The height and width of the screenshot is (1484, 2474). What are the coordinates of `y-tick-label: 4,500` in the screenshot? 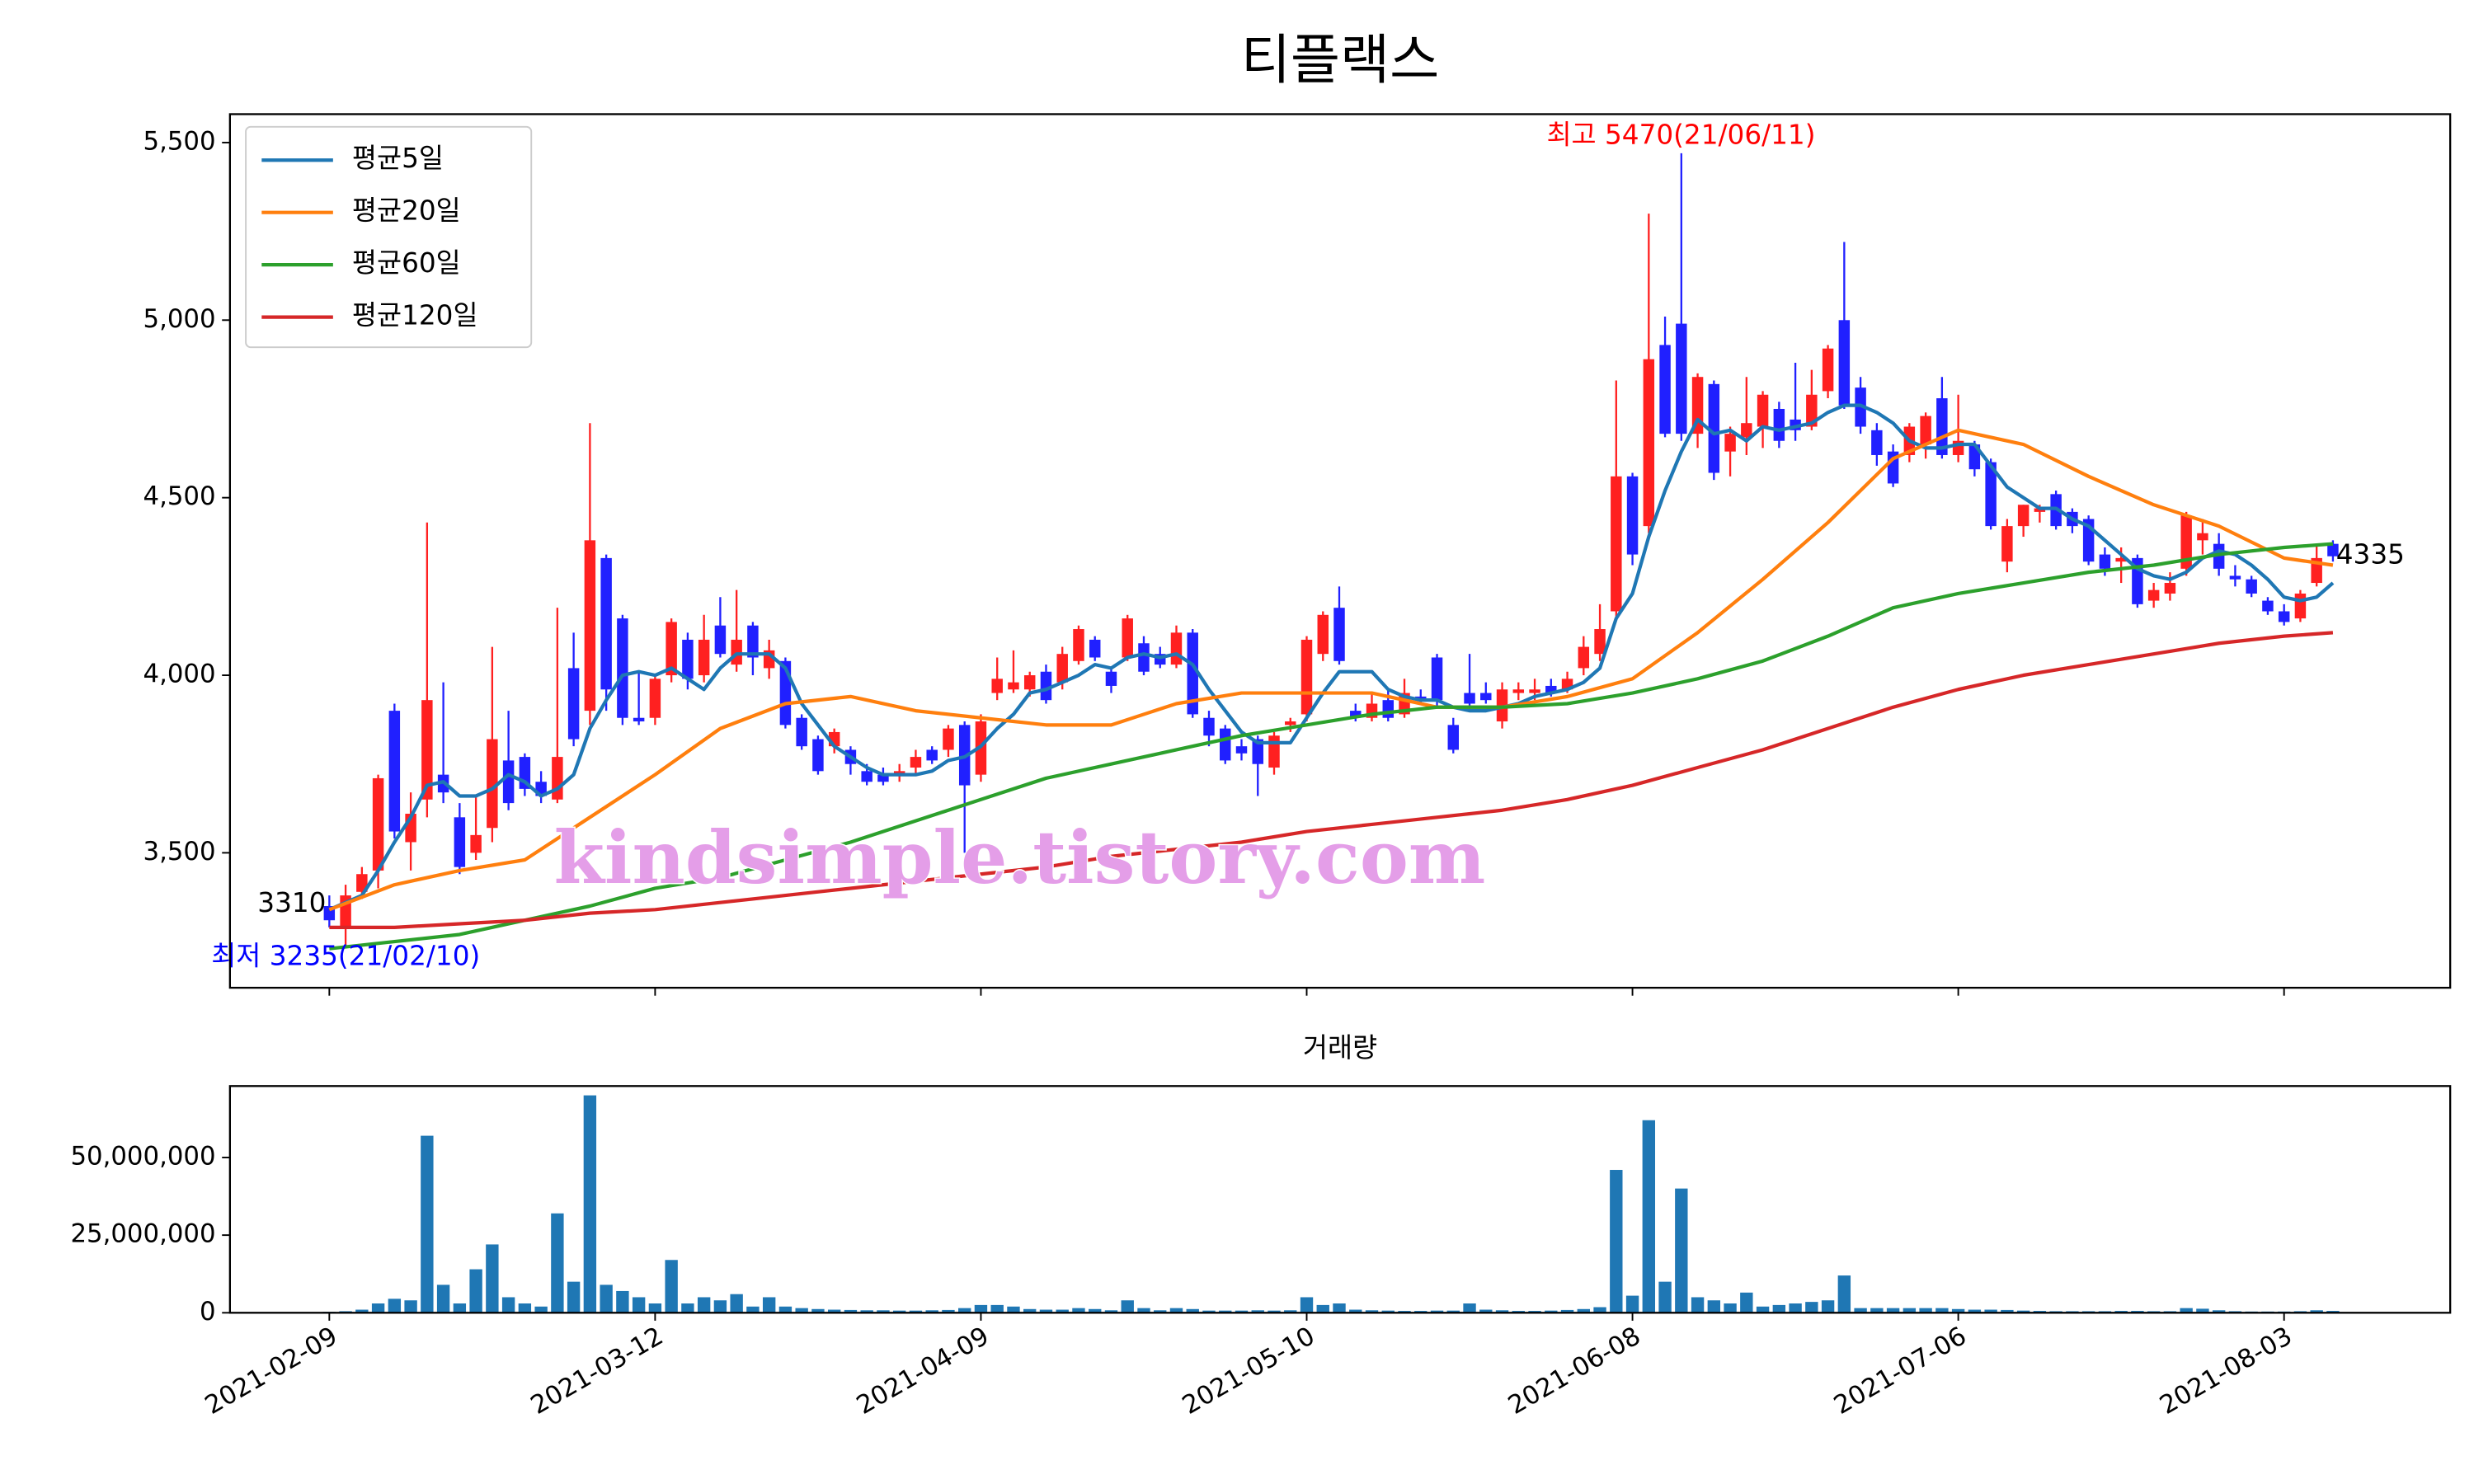 It's located at (179, 496).